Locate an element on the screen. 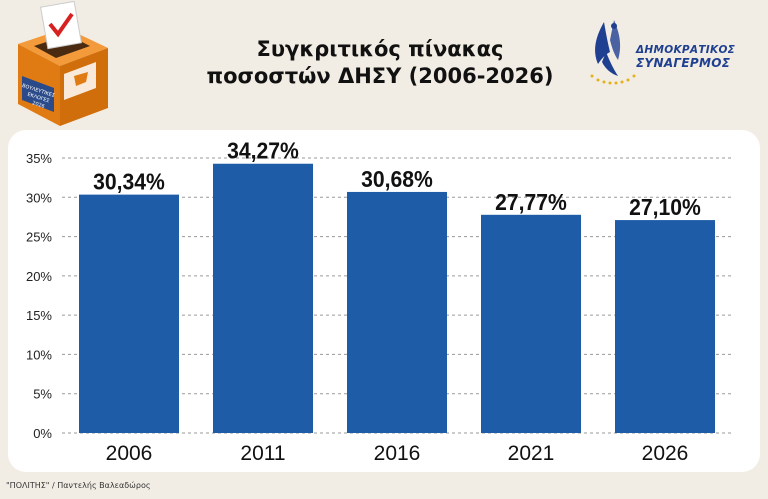 Image resolution: width=768 pixels, height=499 pixels. bar-2006 is located at coordinates (129, 313).